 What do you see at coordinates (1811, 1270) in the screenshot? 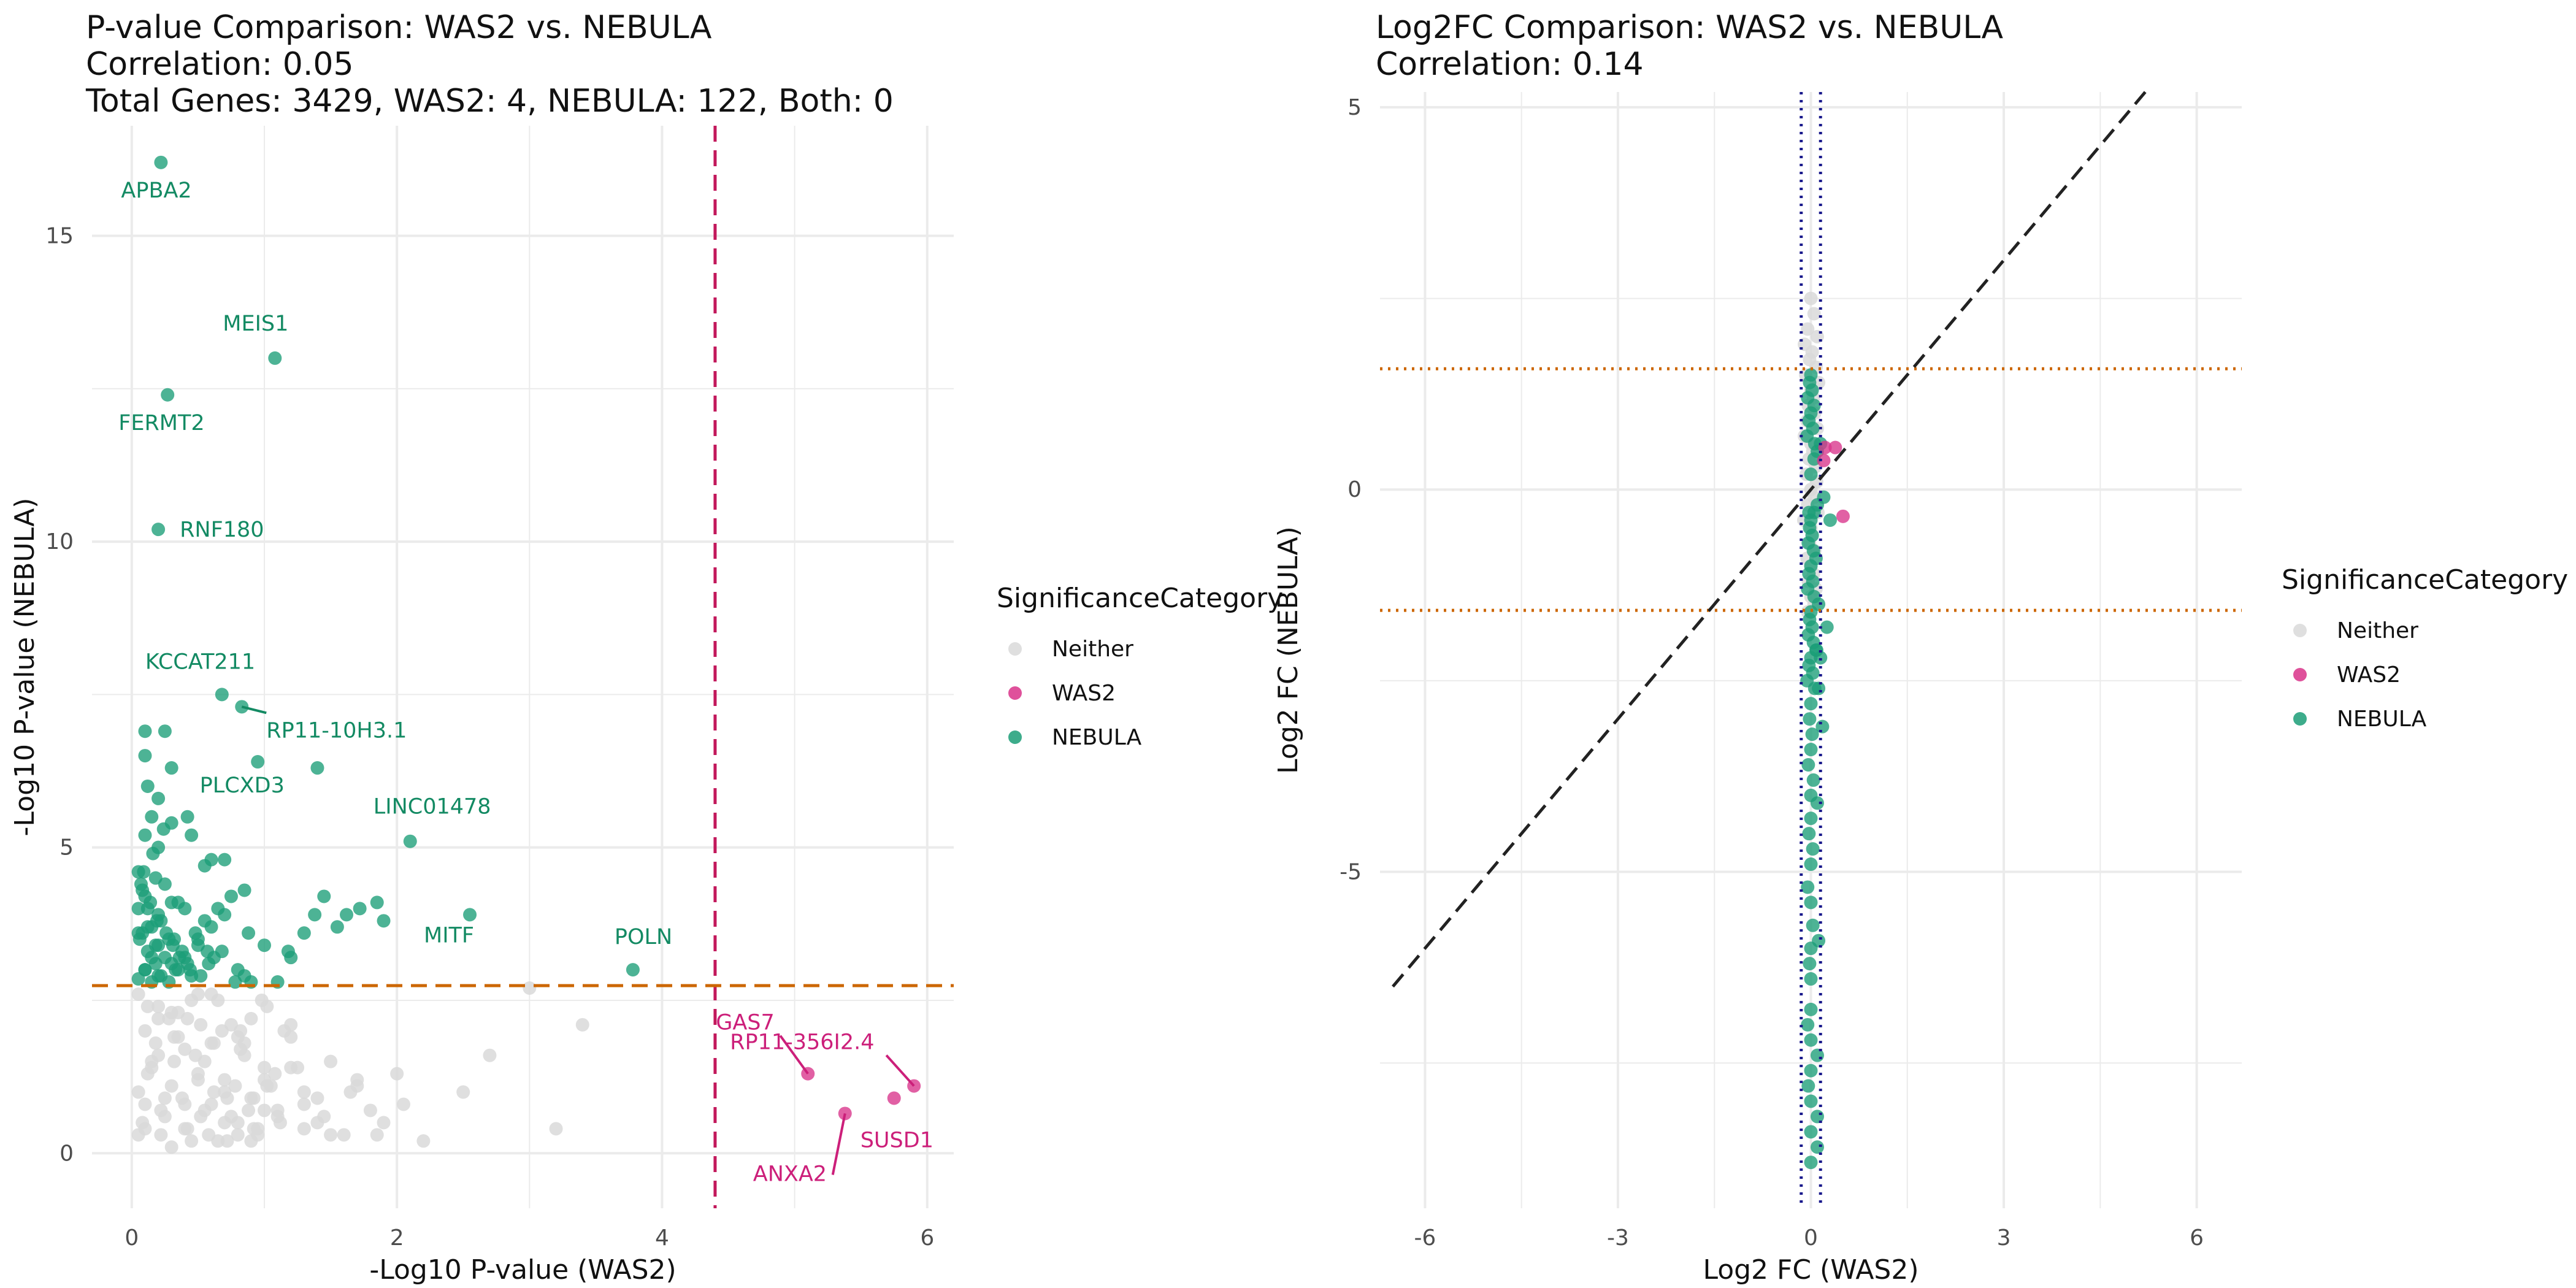
I see `x-axis-label: Log2 FC (WAS2)` at bounding box center [1811, 1270].